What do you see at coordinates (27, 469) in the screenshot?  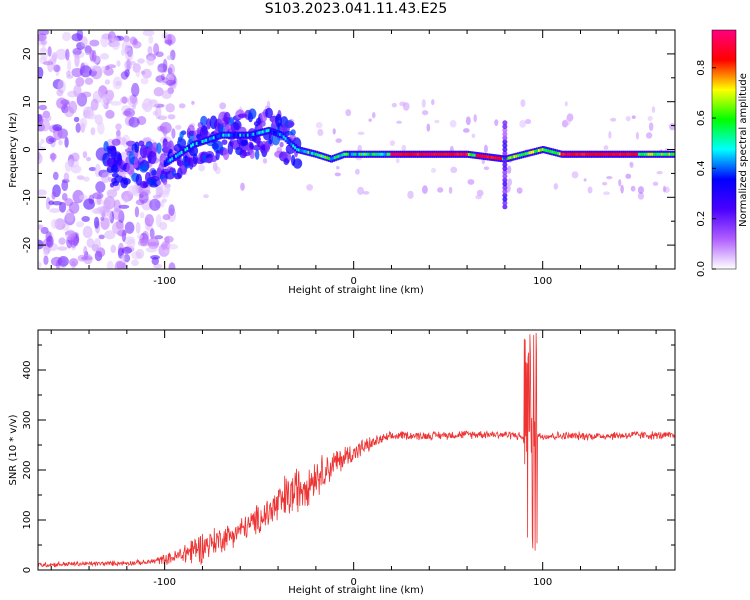 I see `y-tick-label: 200` at bounding box center [27, 469].